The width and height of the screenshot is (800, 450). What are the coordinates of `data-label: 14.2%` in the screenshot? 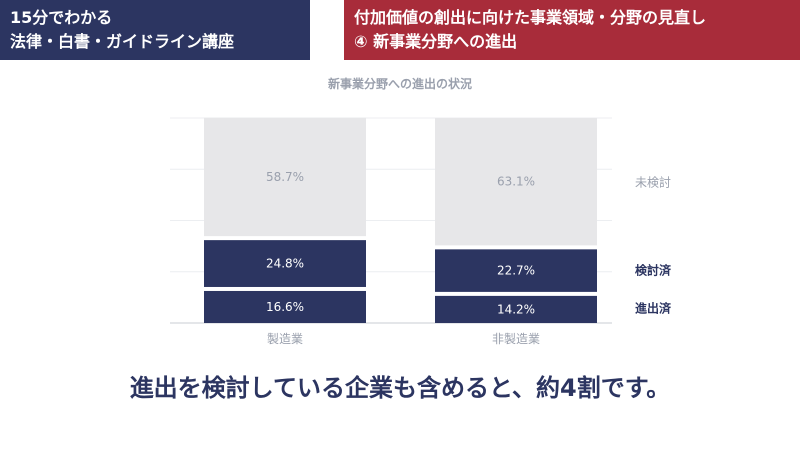 It's located at (516, 309).